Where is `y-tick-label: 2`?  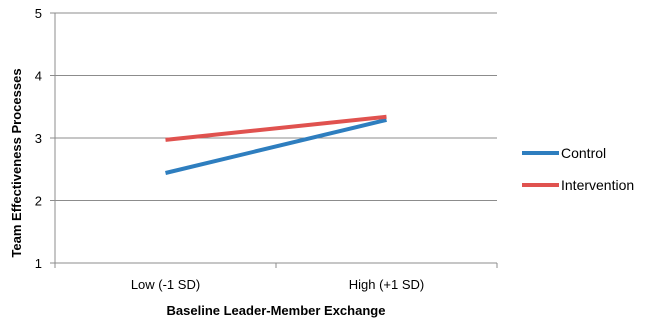
y-tick-label: 2 is located at coordinates (38, 201).